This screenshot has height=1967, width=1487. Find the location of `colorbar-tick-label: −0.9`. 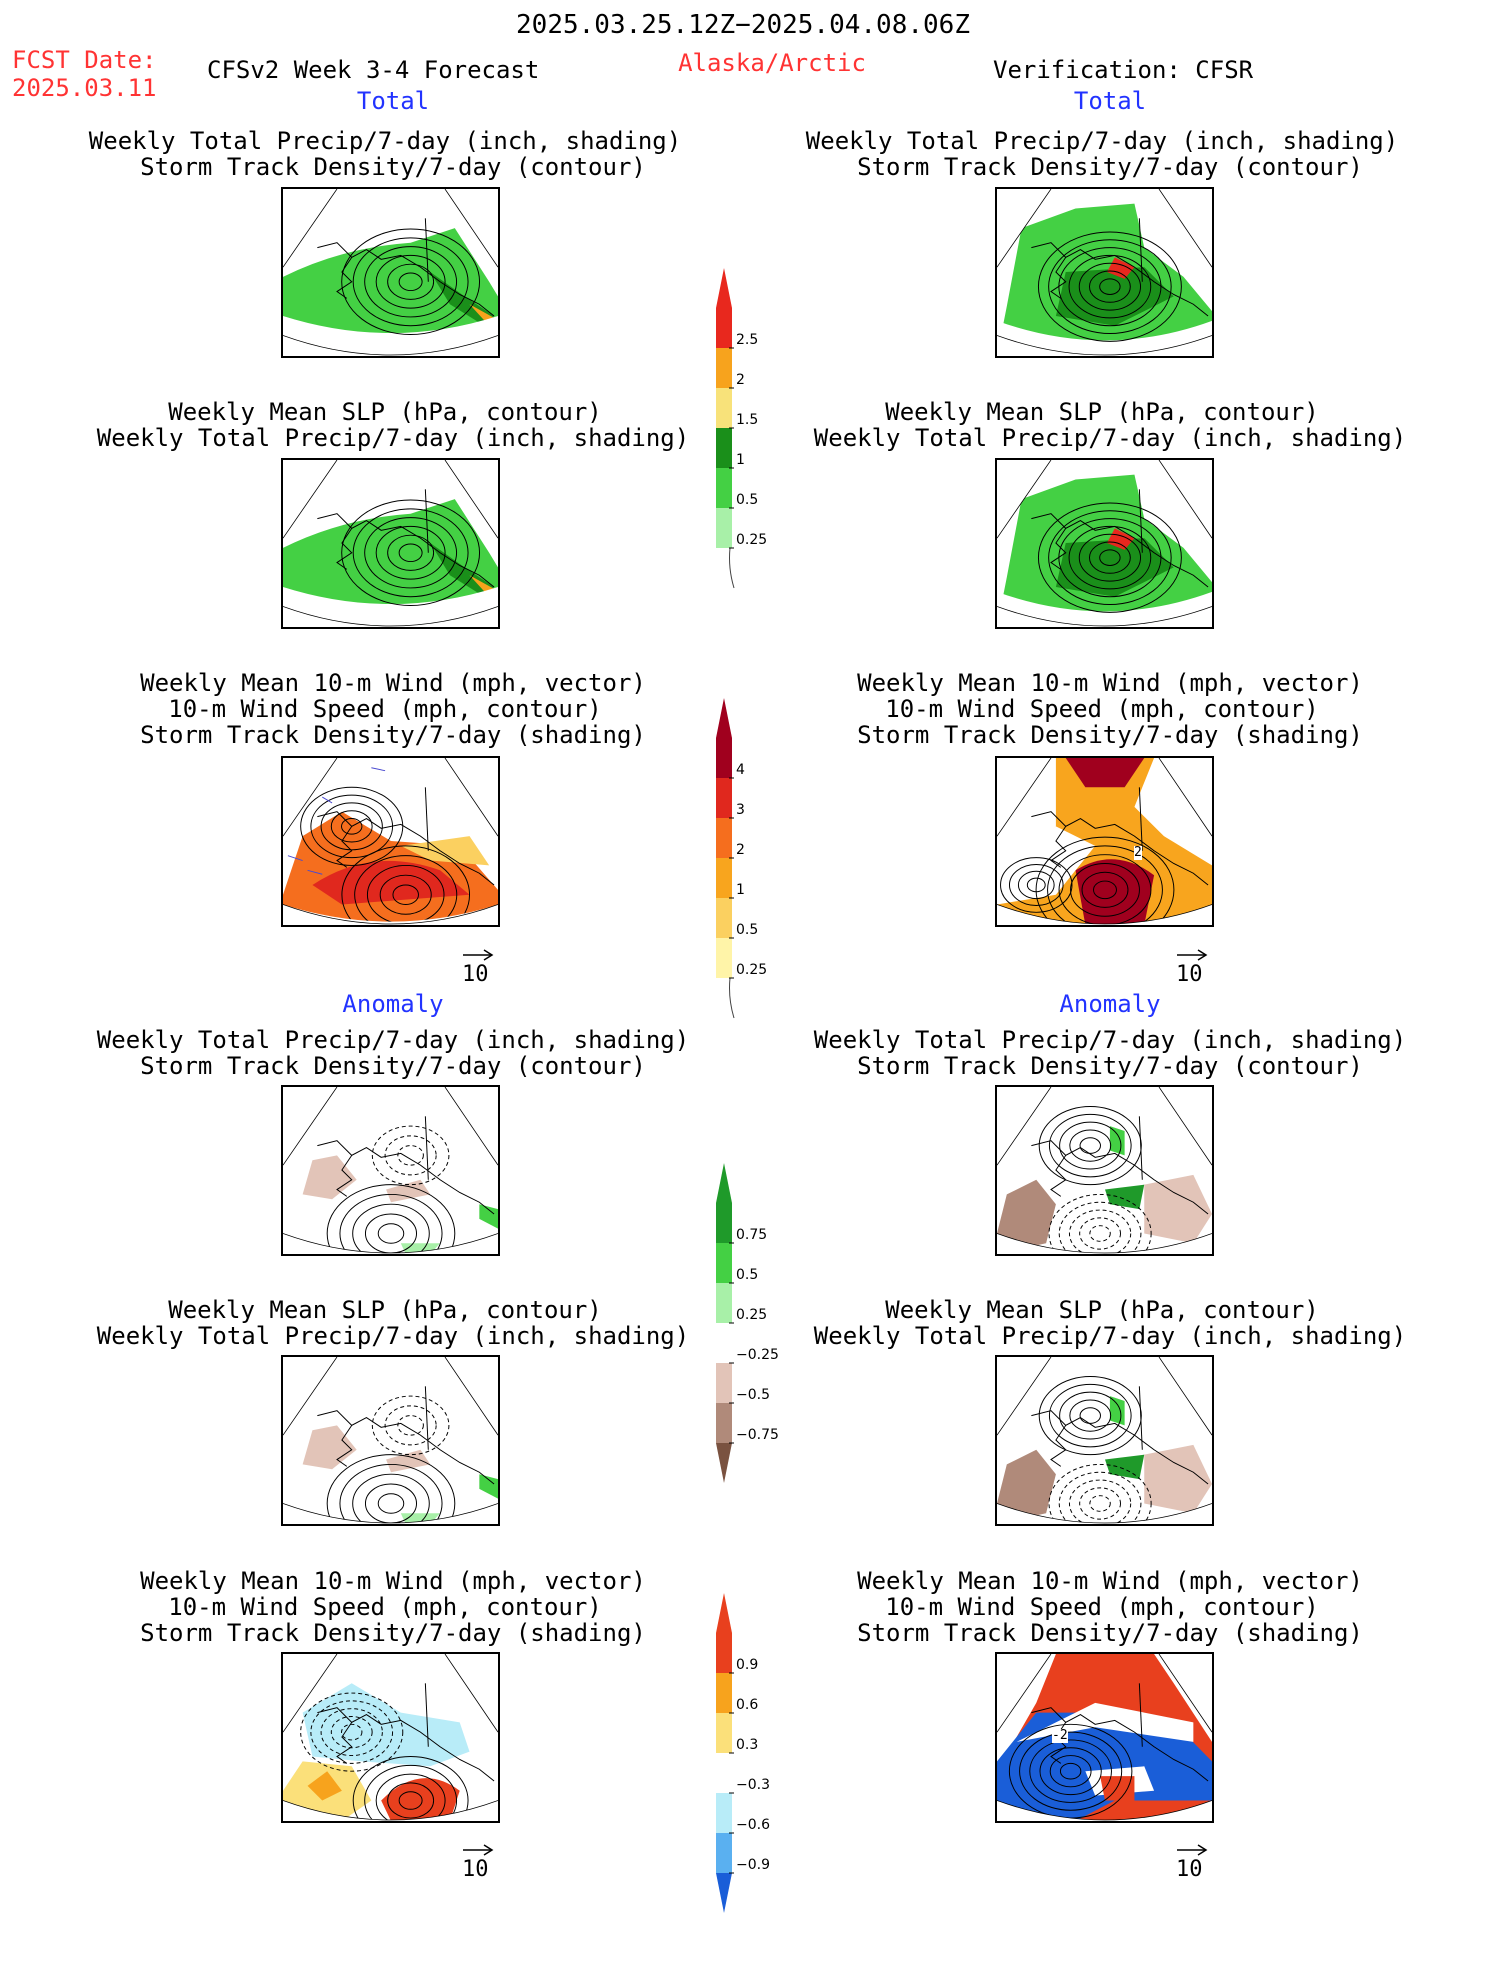

colorbar-tick-label: −0.9 is located at coordinates (753, 1865).